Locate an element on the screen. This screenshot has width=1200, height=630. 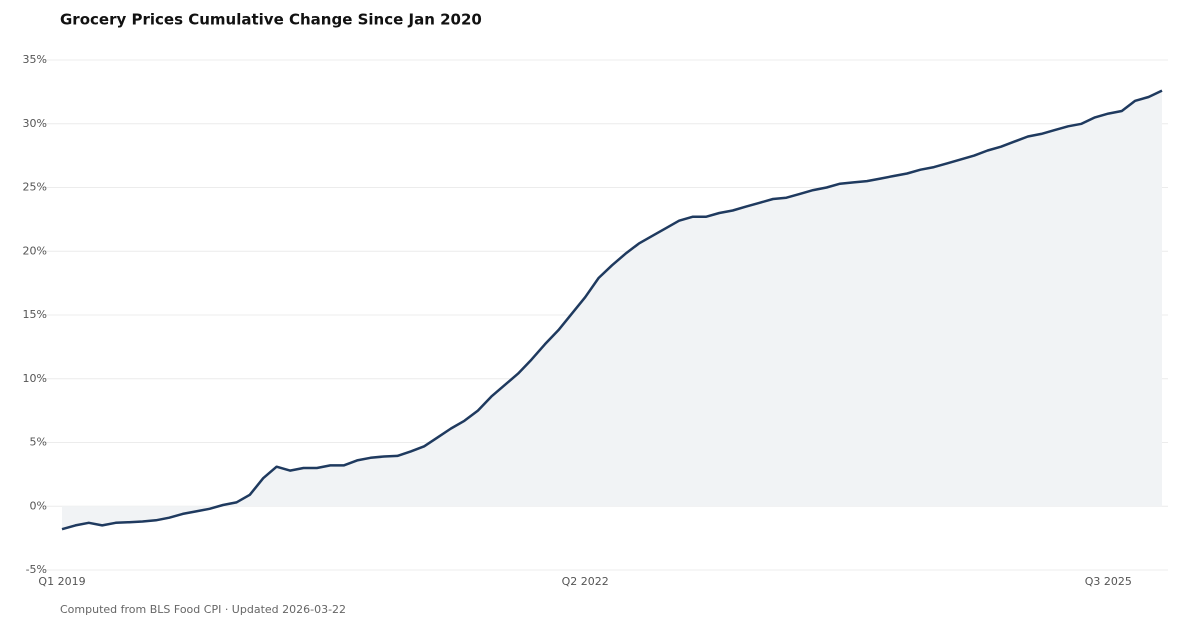
y-tick-label: 20% is located at coordinates (35, 250).